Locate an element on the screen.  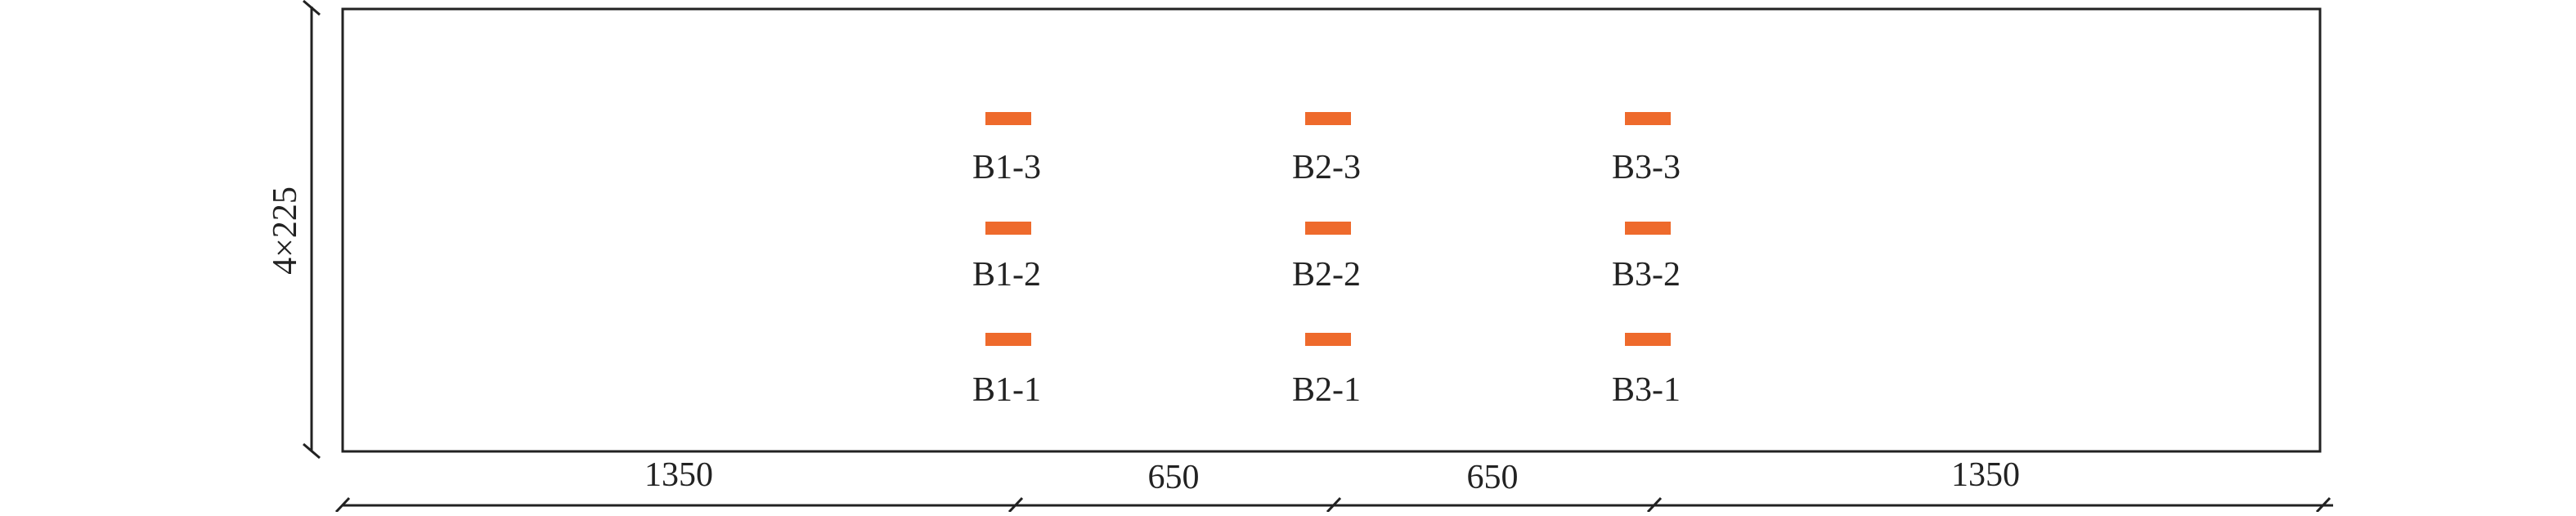
gauge-label-B2-1: B2-1 is located at coordinates (1326, 390).